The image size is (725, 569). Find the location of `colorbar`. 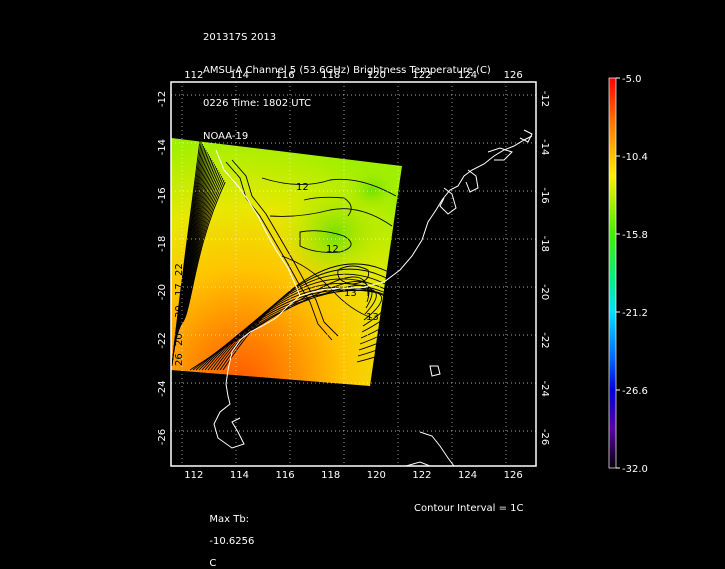

colorbar is located at coordinates (612, 273).